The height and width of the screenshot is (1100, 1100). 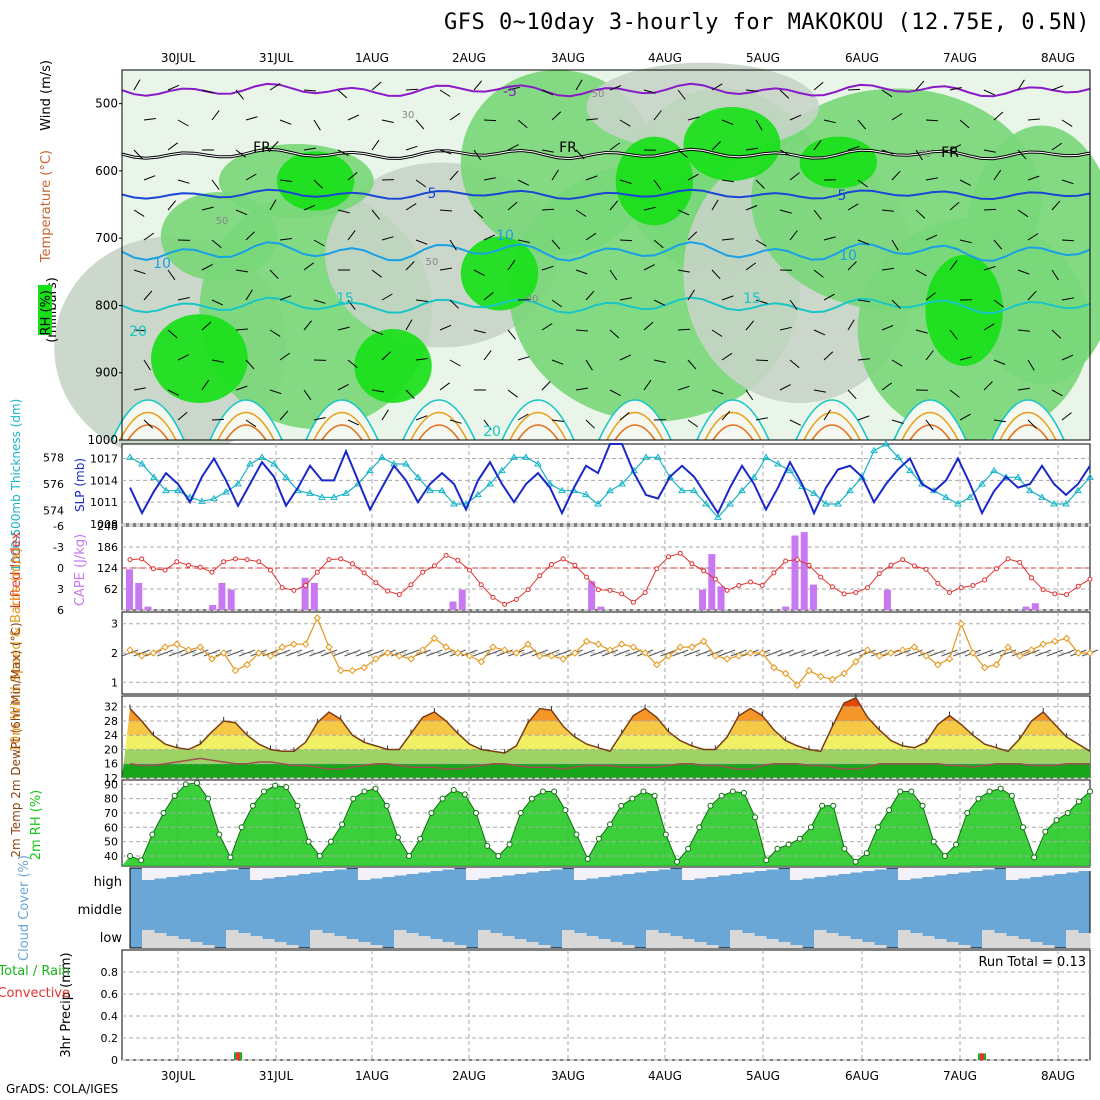 I want to click on top-date-label: 7AUG, so click(x=960, y=58).